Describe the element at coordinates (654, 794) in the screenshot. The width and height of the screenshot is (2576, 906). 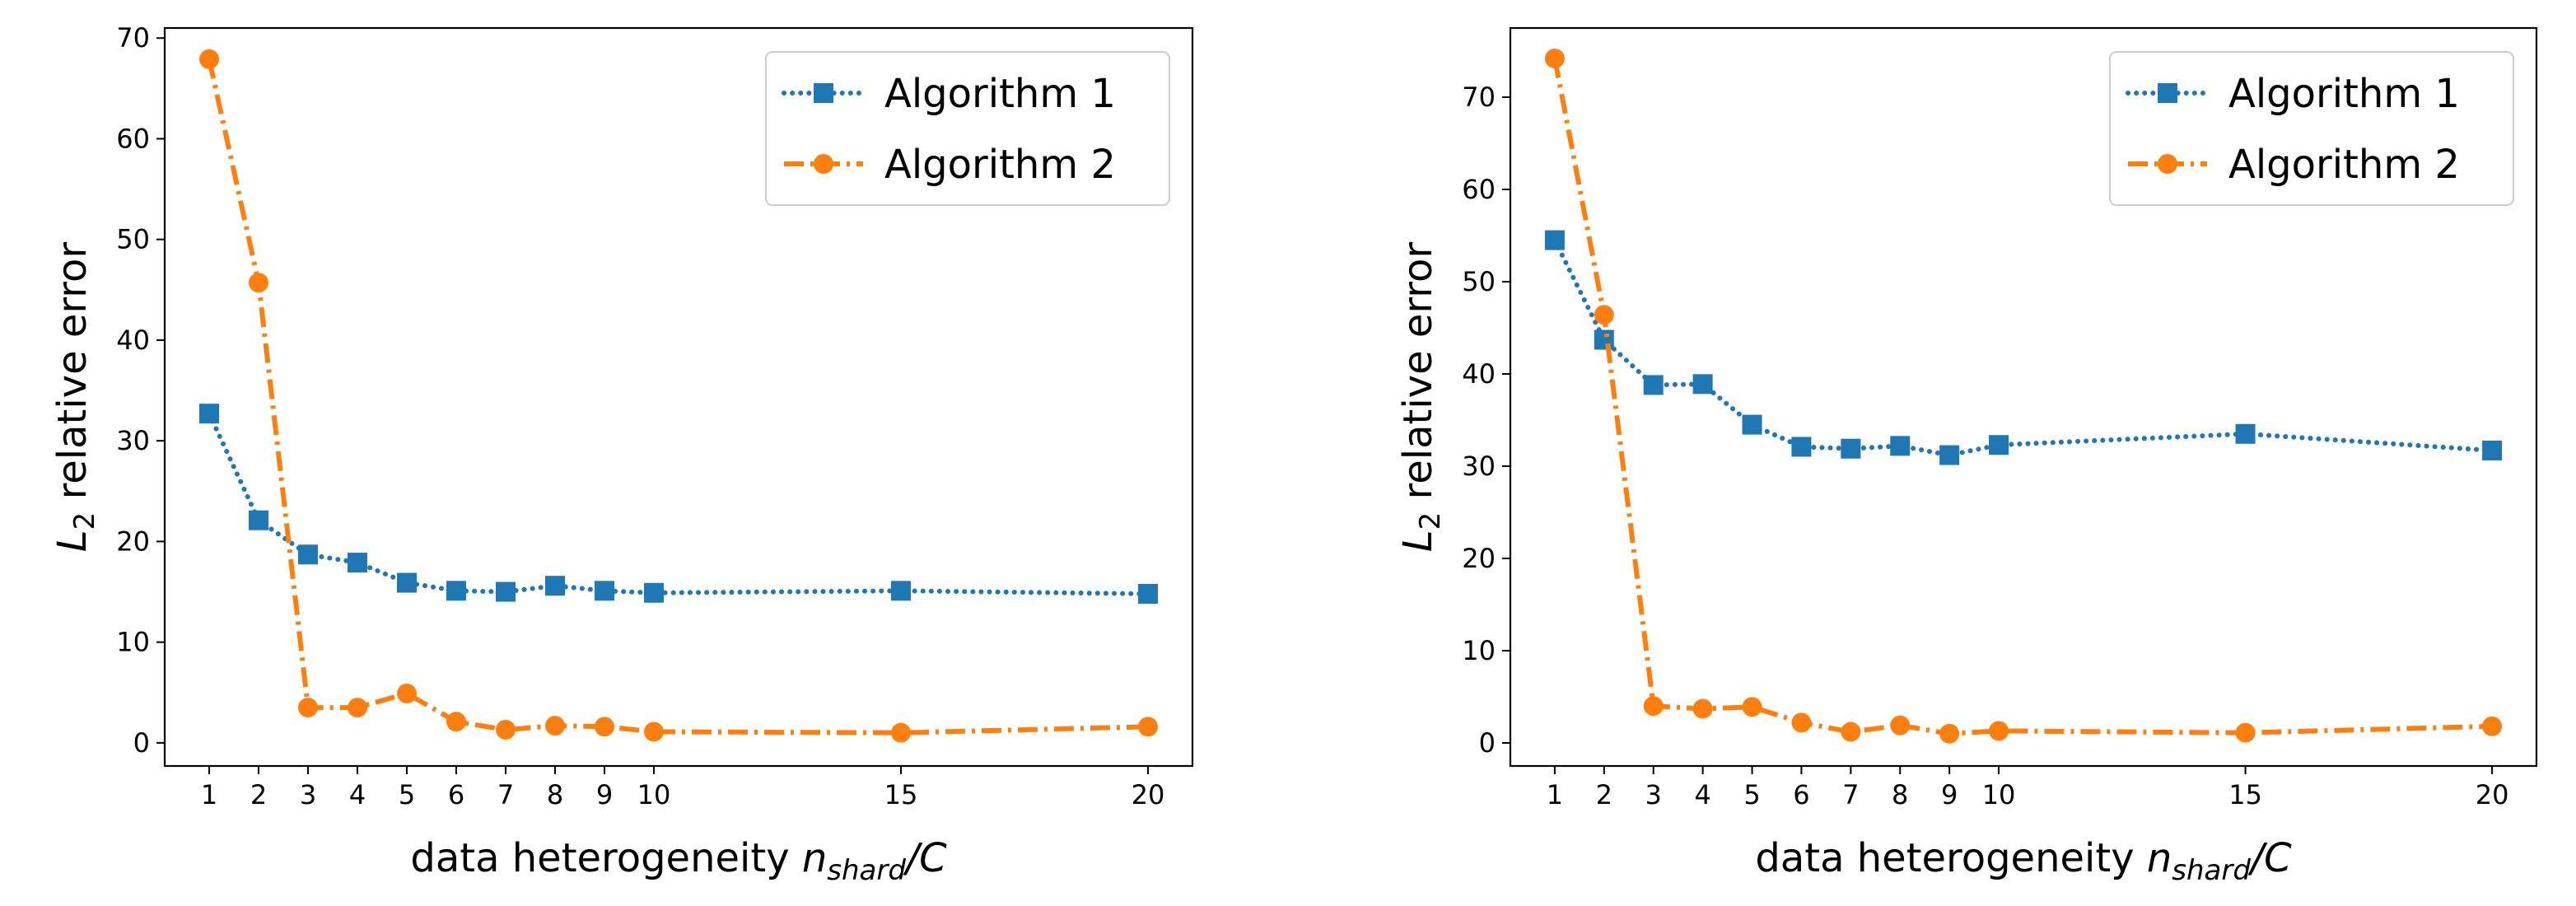
I see `x-tick-label: 10` at that location.